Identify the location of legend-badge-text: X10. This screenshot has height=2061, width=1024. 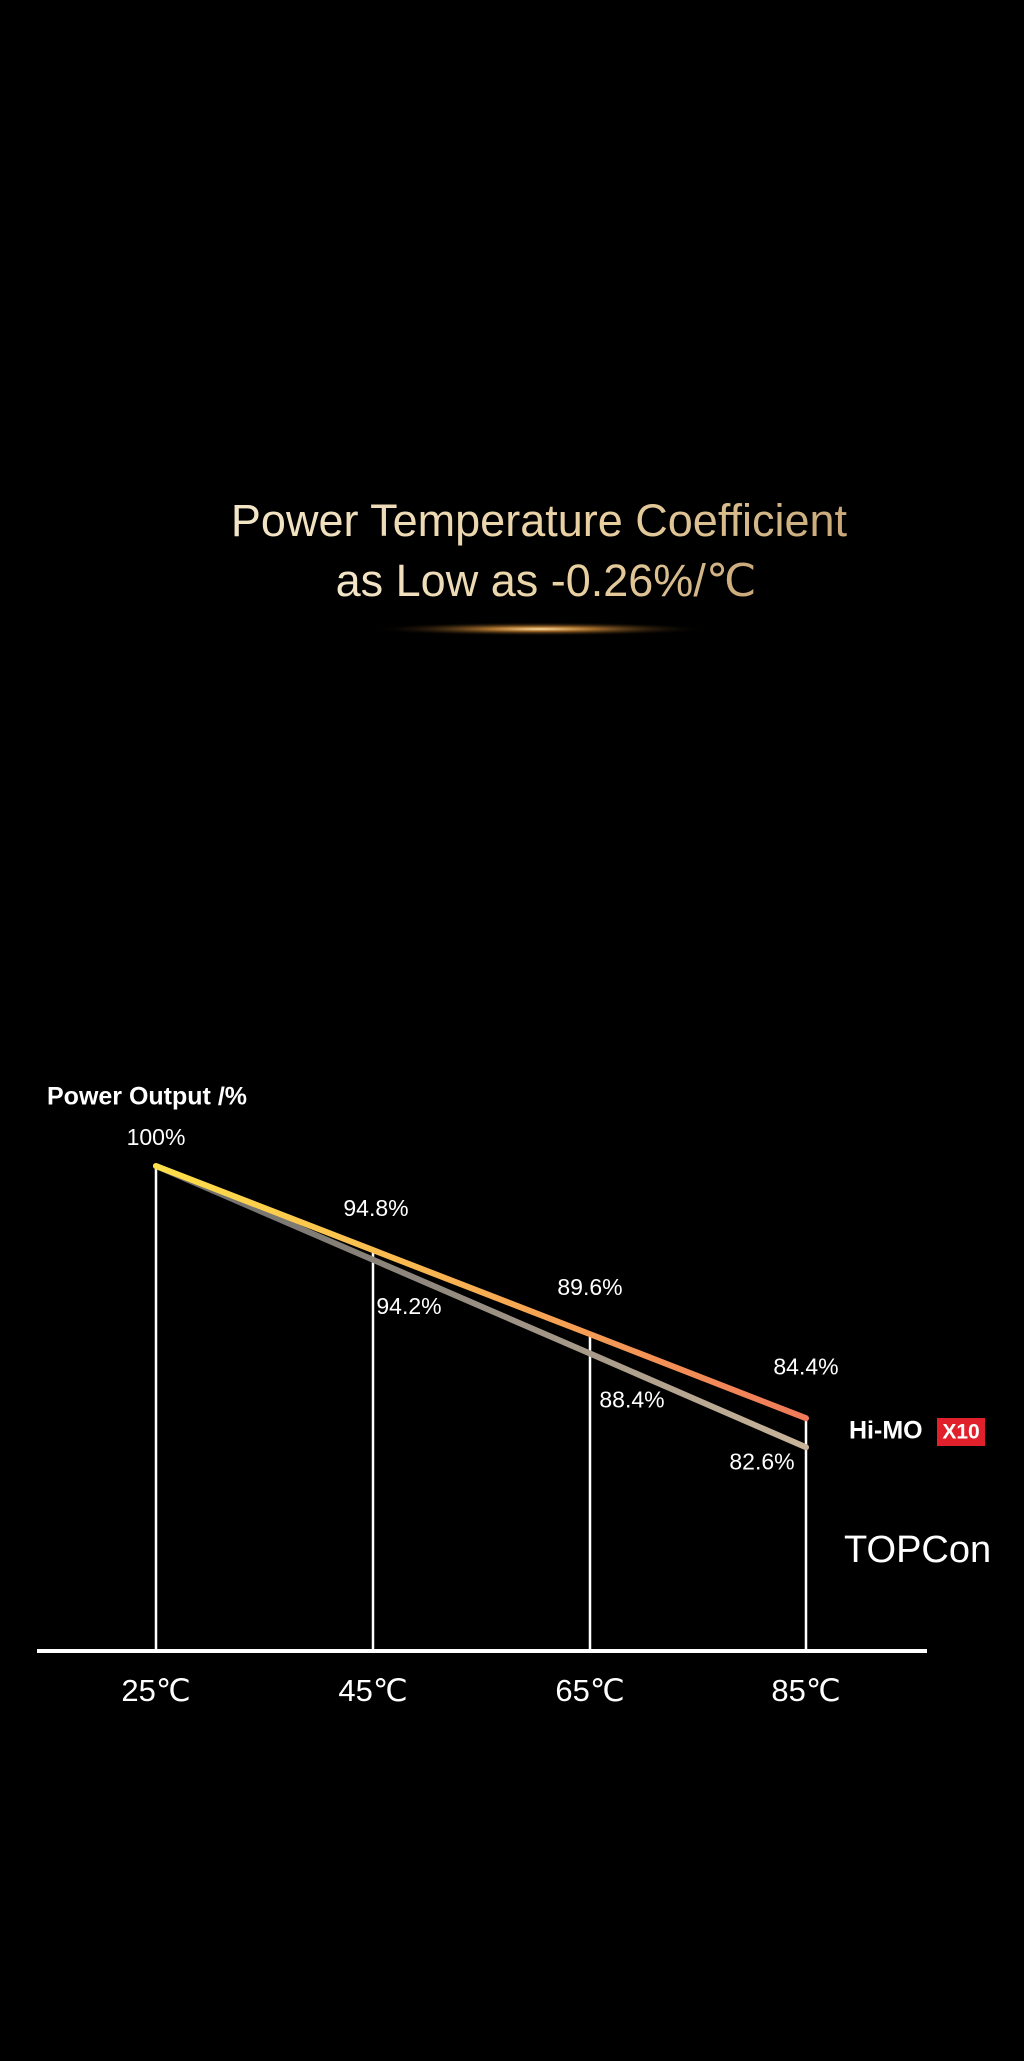
(960, 1432).